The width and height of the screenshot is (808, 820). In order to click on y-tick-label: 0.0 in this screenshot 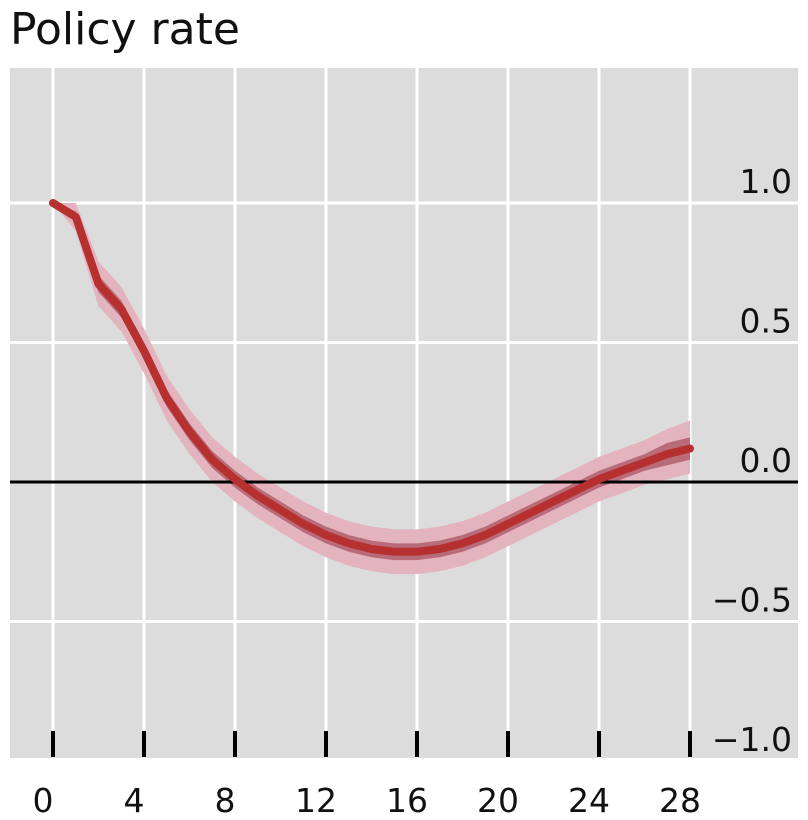, I will do `click(766, 460)`.